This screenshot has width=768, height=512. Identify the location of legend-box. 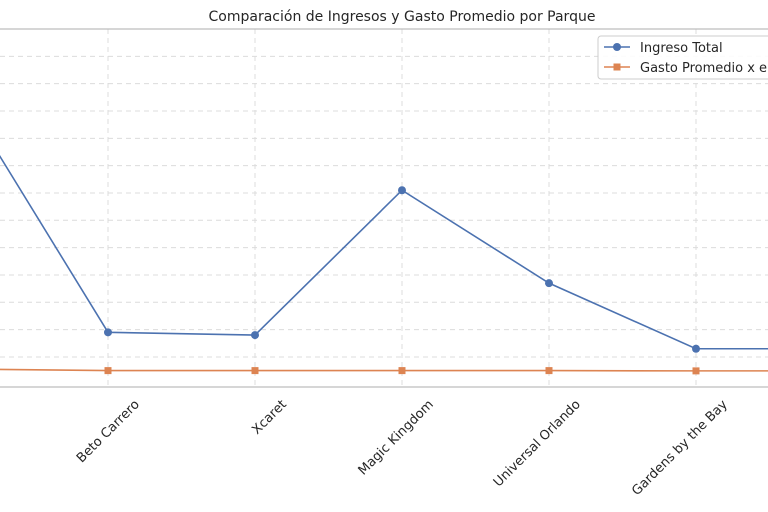
(682, 57).